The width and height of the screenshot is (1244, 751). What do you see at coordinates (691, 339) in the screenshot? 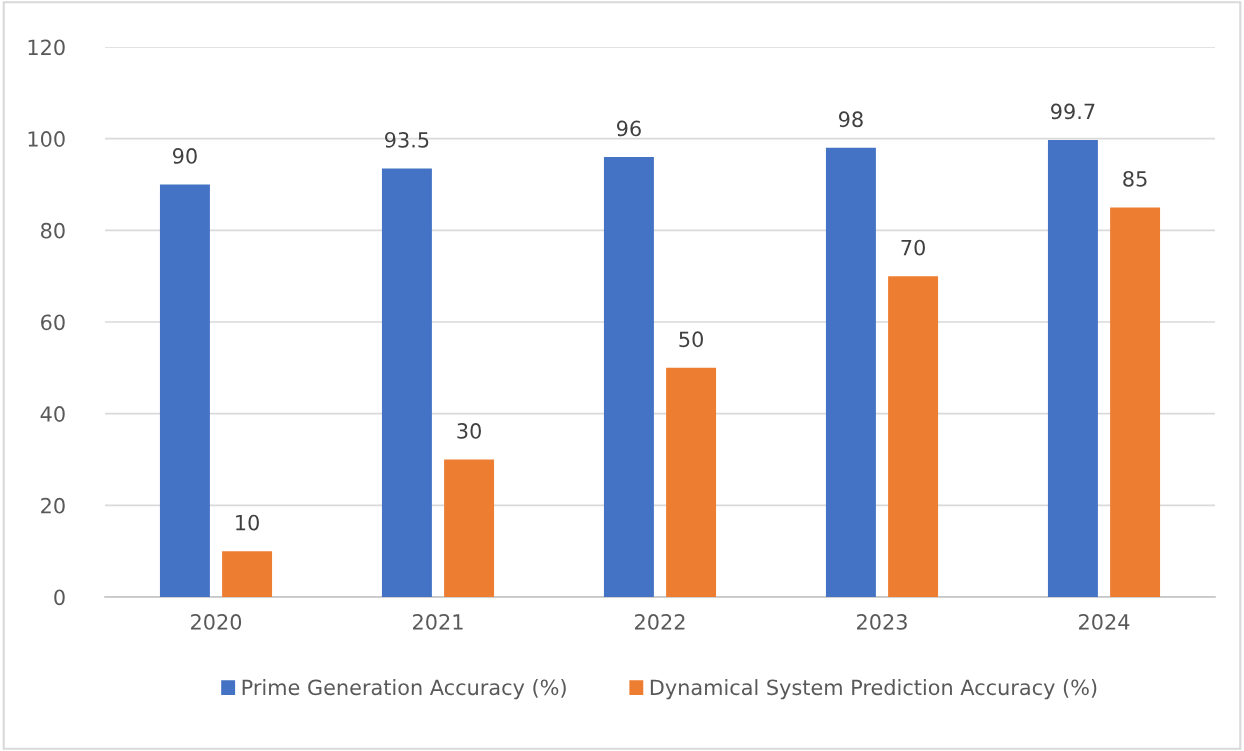
I see `data-label: 50` at bounding box center [691, 339].